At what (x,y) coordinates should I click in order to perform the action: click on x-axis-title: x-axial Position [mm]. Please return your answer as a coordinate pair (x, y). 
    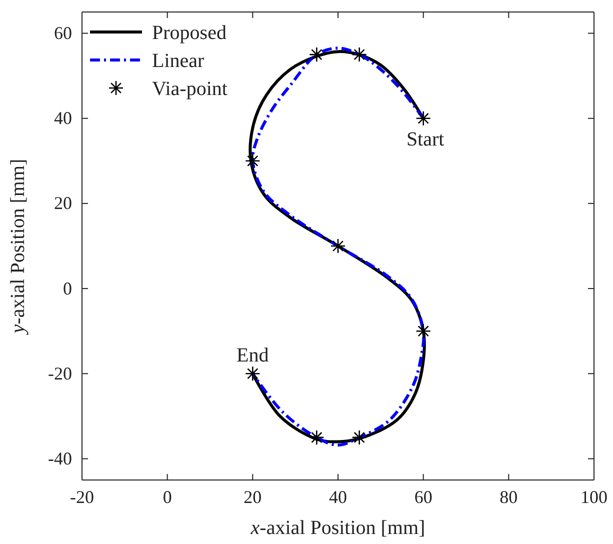
    Looking at the image, I should click on (338, 528).